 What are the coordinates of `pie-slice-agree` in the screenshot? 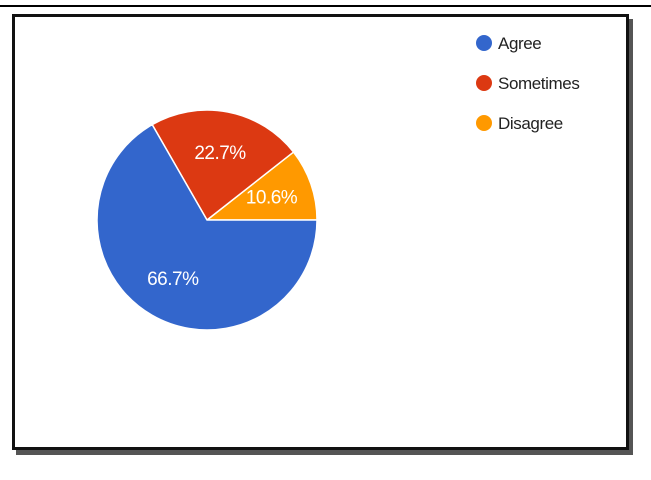 It's located at (207, 227).